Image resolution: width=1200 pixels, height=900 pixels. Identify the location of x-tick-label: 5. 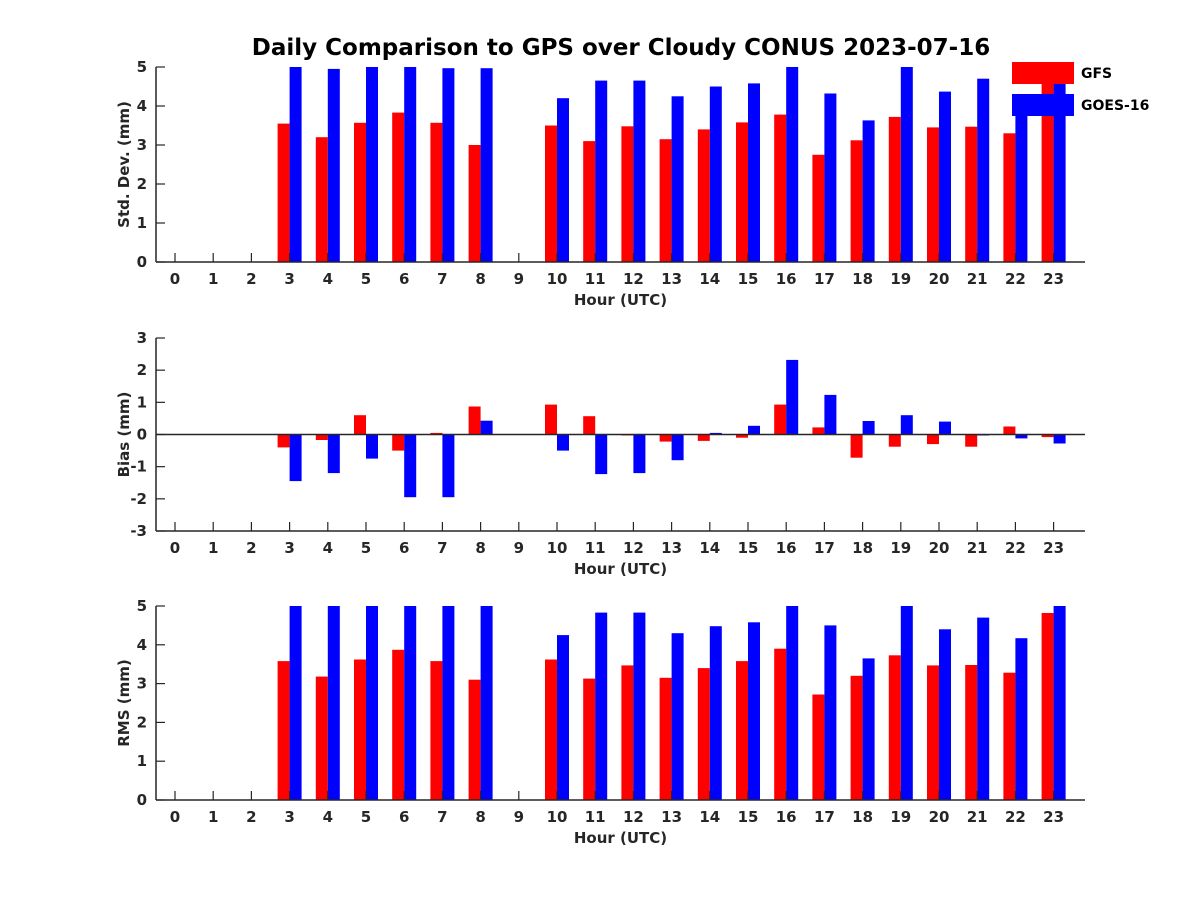
(366, 279).